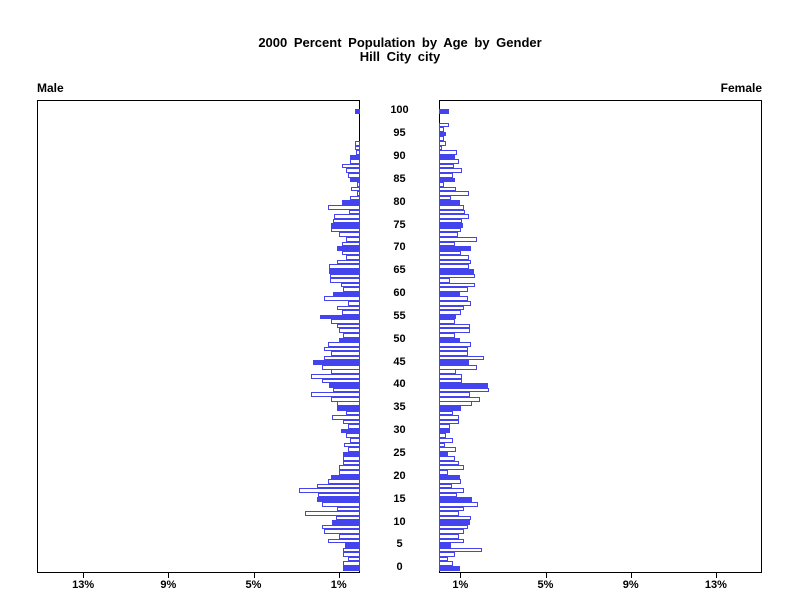 This screenshot has height=600, width=800. I want to click on age-tick-label: 90, so click(399, 155).